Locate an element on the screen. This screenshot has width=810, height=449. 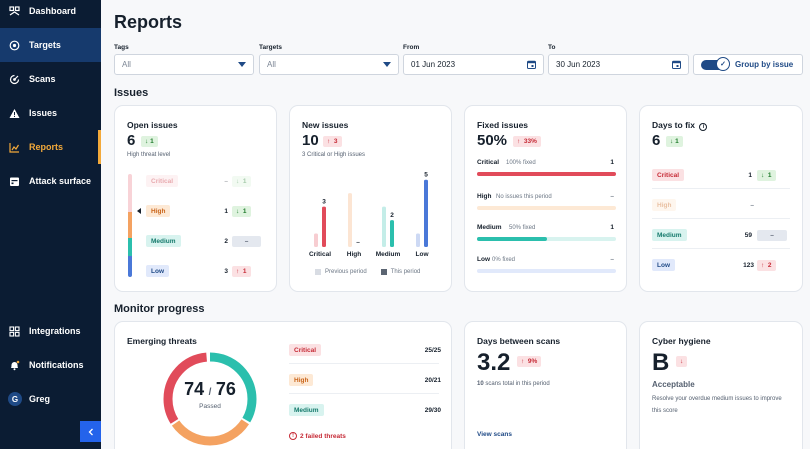
category-label-high: High is located at coordinates (354, 254).